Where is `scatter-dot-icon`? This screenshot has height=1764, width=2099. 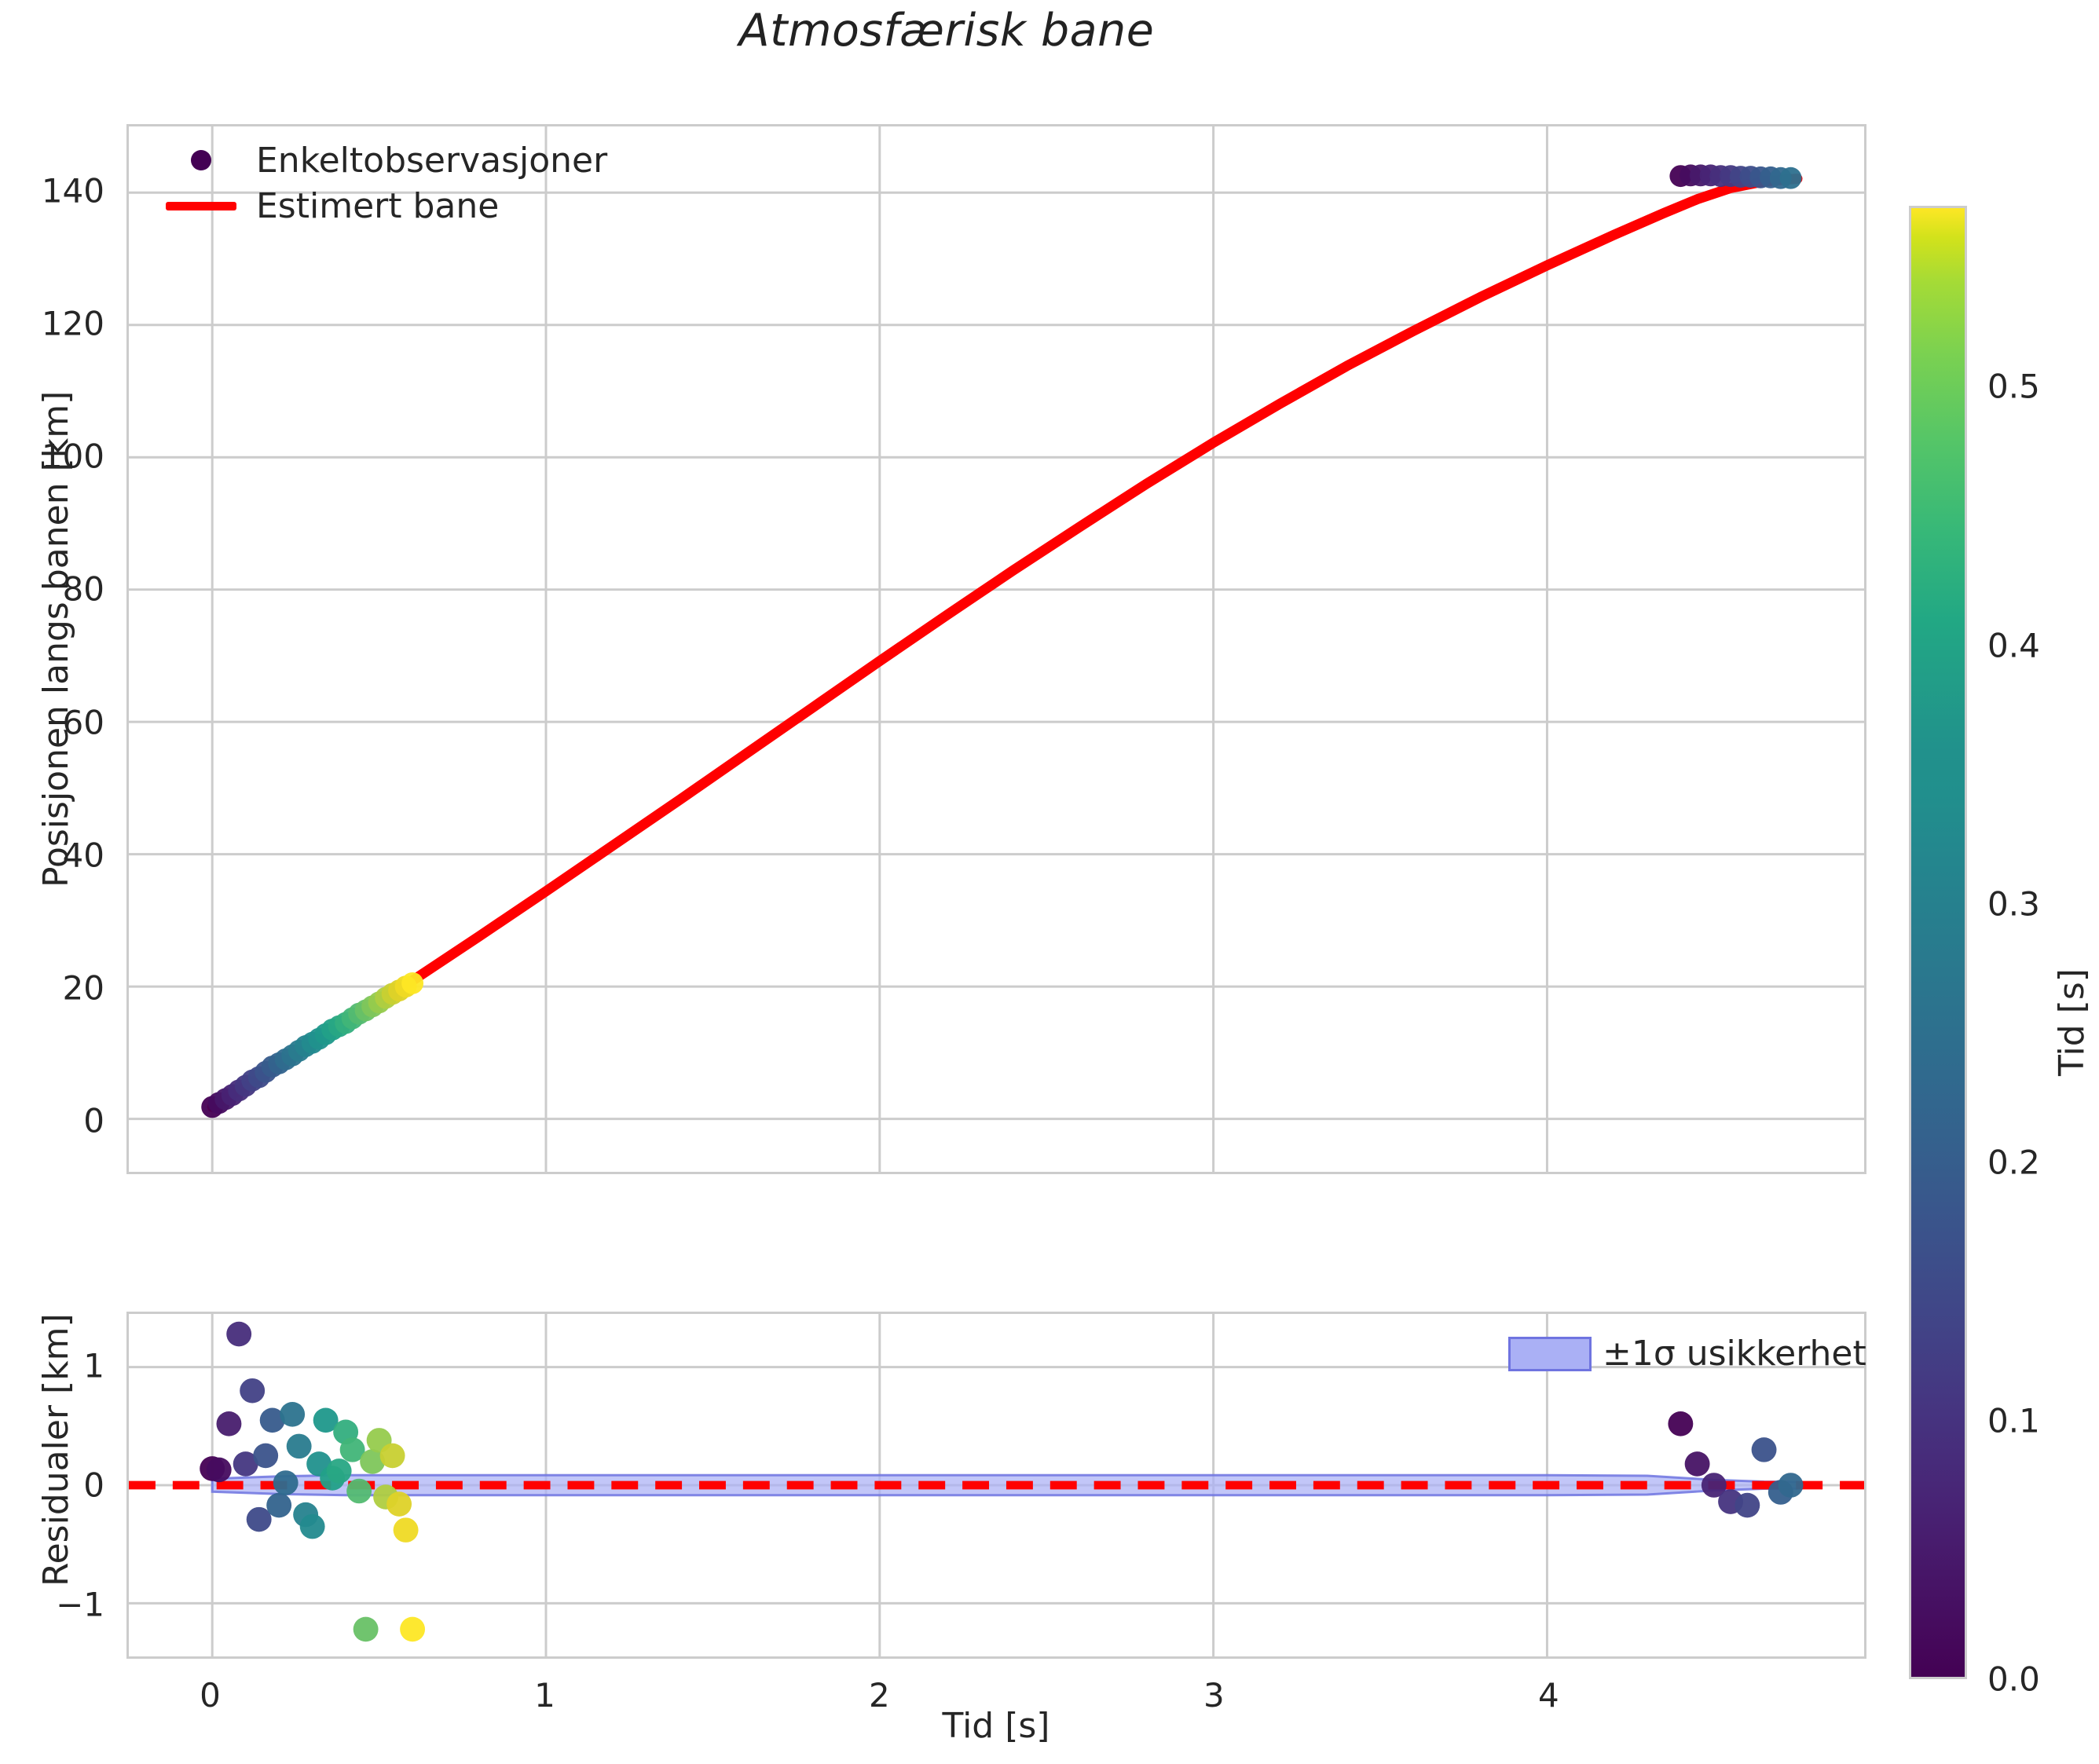 scatter-dot-icon is located at coordinates (201, 160).